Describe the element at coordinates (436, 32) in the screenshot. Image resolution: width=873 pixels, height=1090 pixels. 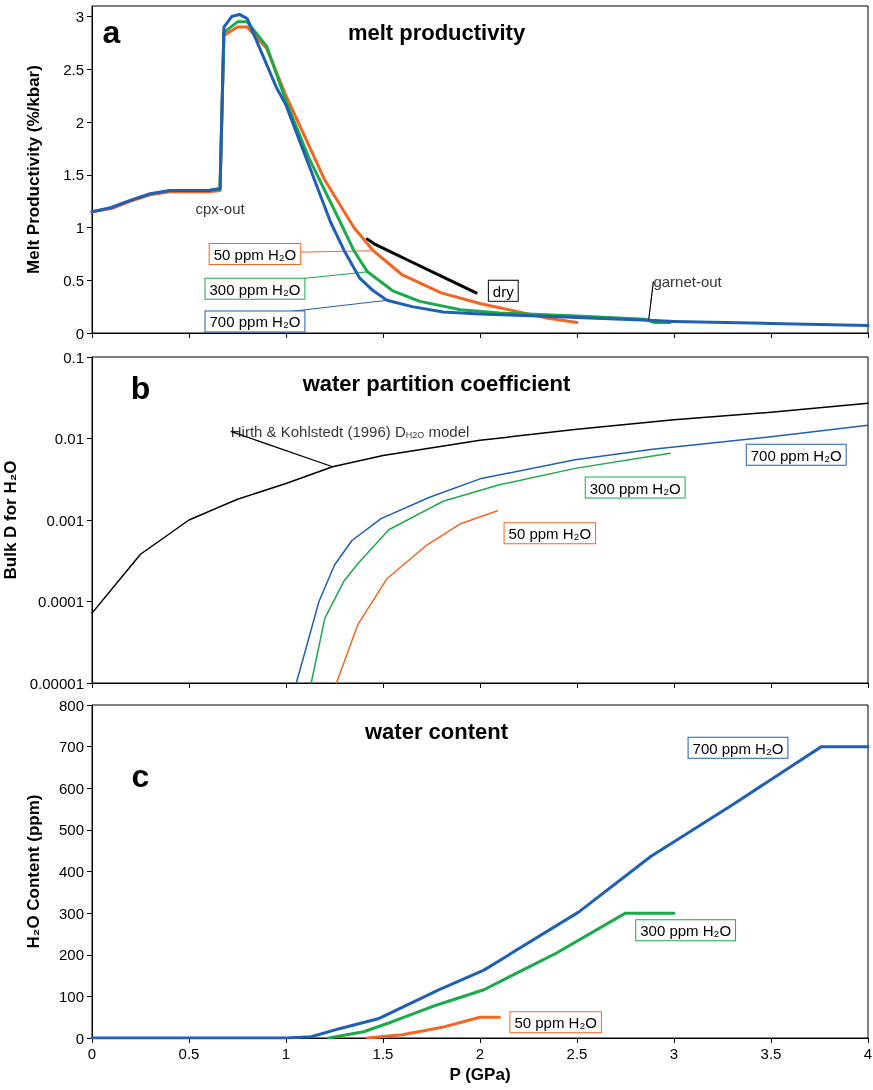
I see `text: melt productivity` at that location.